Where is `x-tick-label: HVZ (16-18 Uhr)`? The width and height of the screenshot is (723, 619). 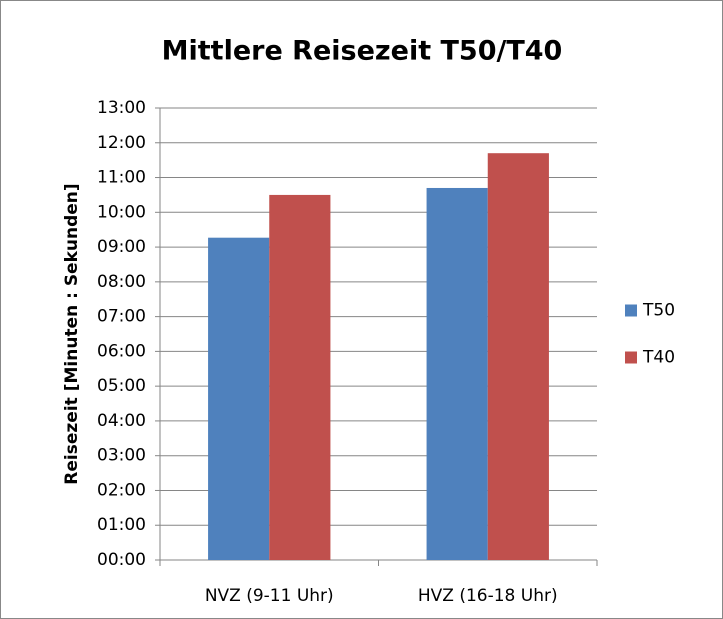 x-tick-label: HVZ (16-18 Uhr) is located at coordinates (488, 596).